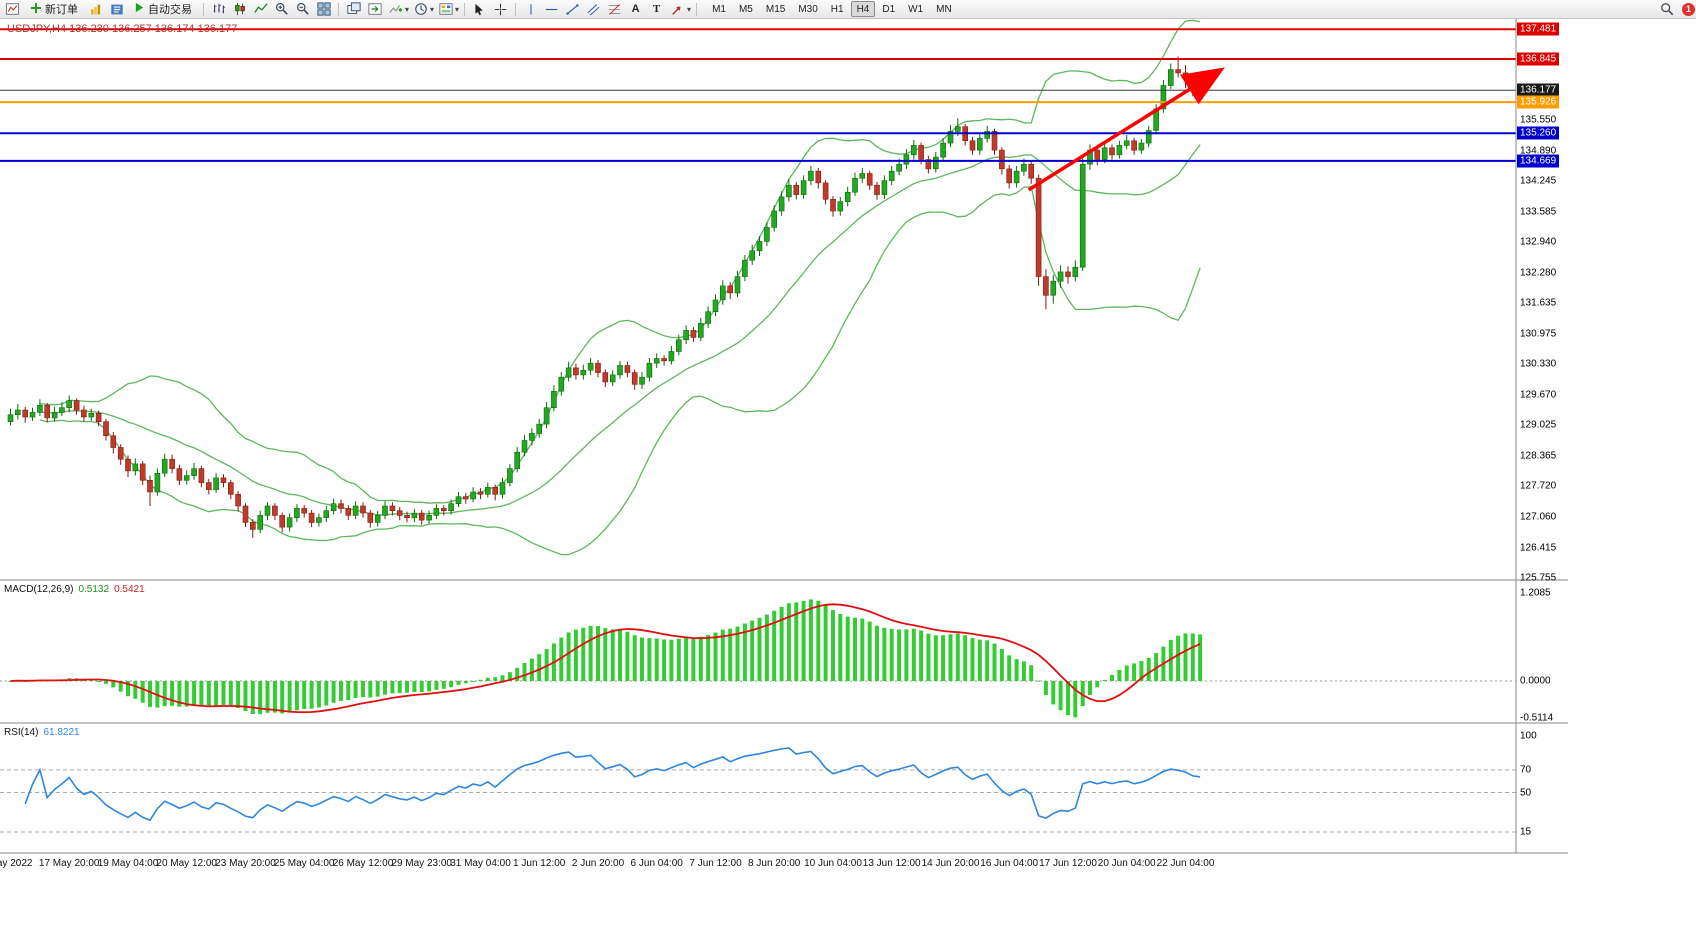  I want to click on rsi-scale-label: 50, so click(1526, 792).